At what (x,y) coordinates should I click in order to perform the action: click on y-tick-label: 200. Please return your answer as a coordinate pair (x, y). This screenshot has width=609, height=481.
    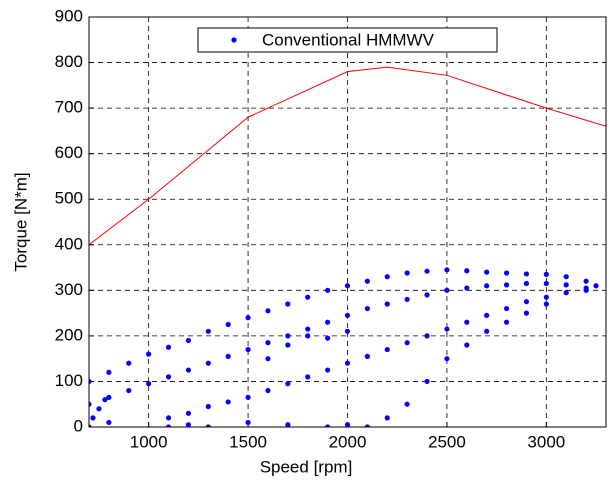
    Looking at the image, I should click on (69, 334).